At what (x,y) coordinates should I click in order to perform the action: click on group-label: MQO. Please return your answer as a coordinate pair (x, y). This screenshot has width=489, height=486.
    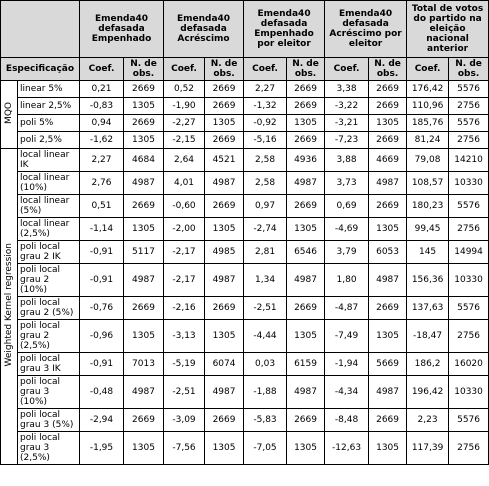
    Looking at the image, I should click on (9, 113).